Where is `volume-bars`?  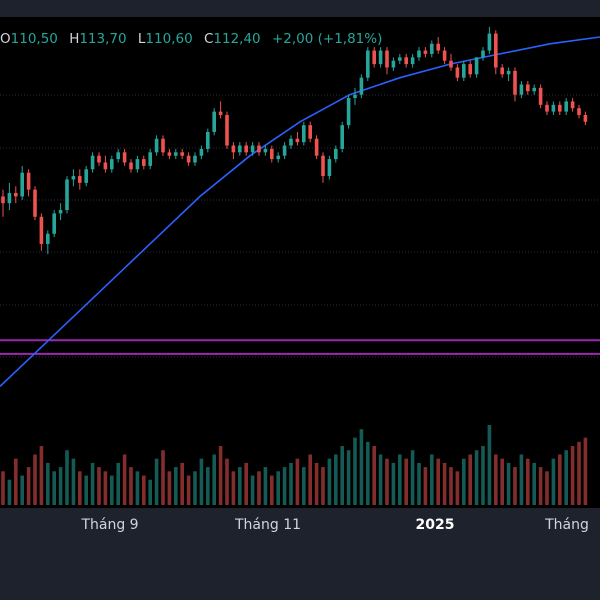 volume-bars is located at coordinates (294, 465).